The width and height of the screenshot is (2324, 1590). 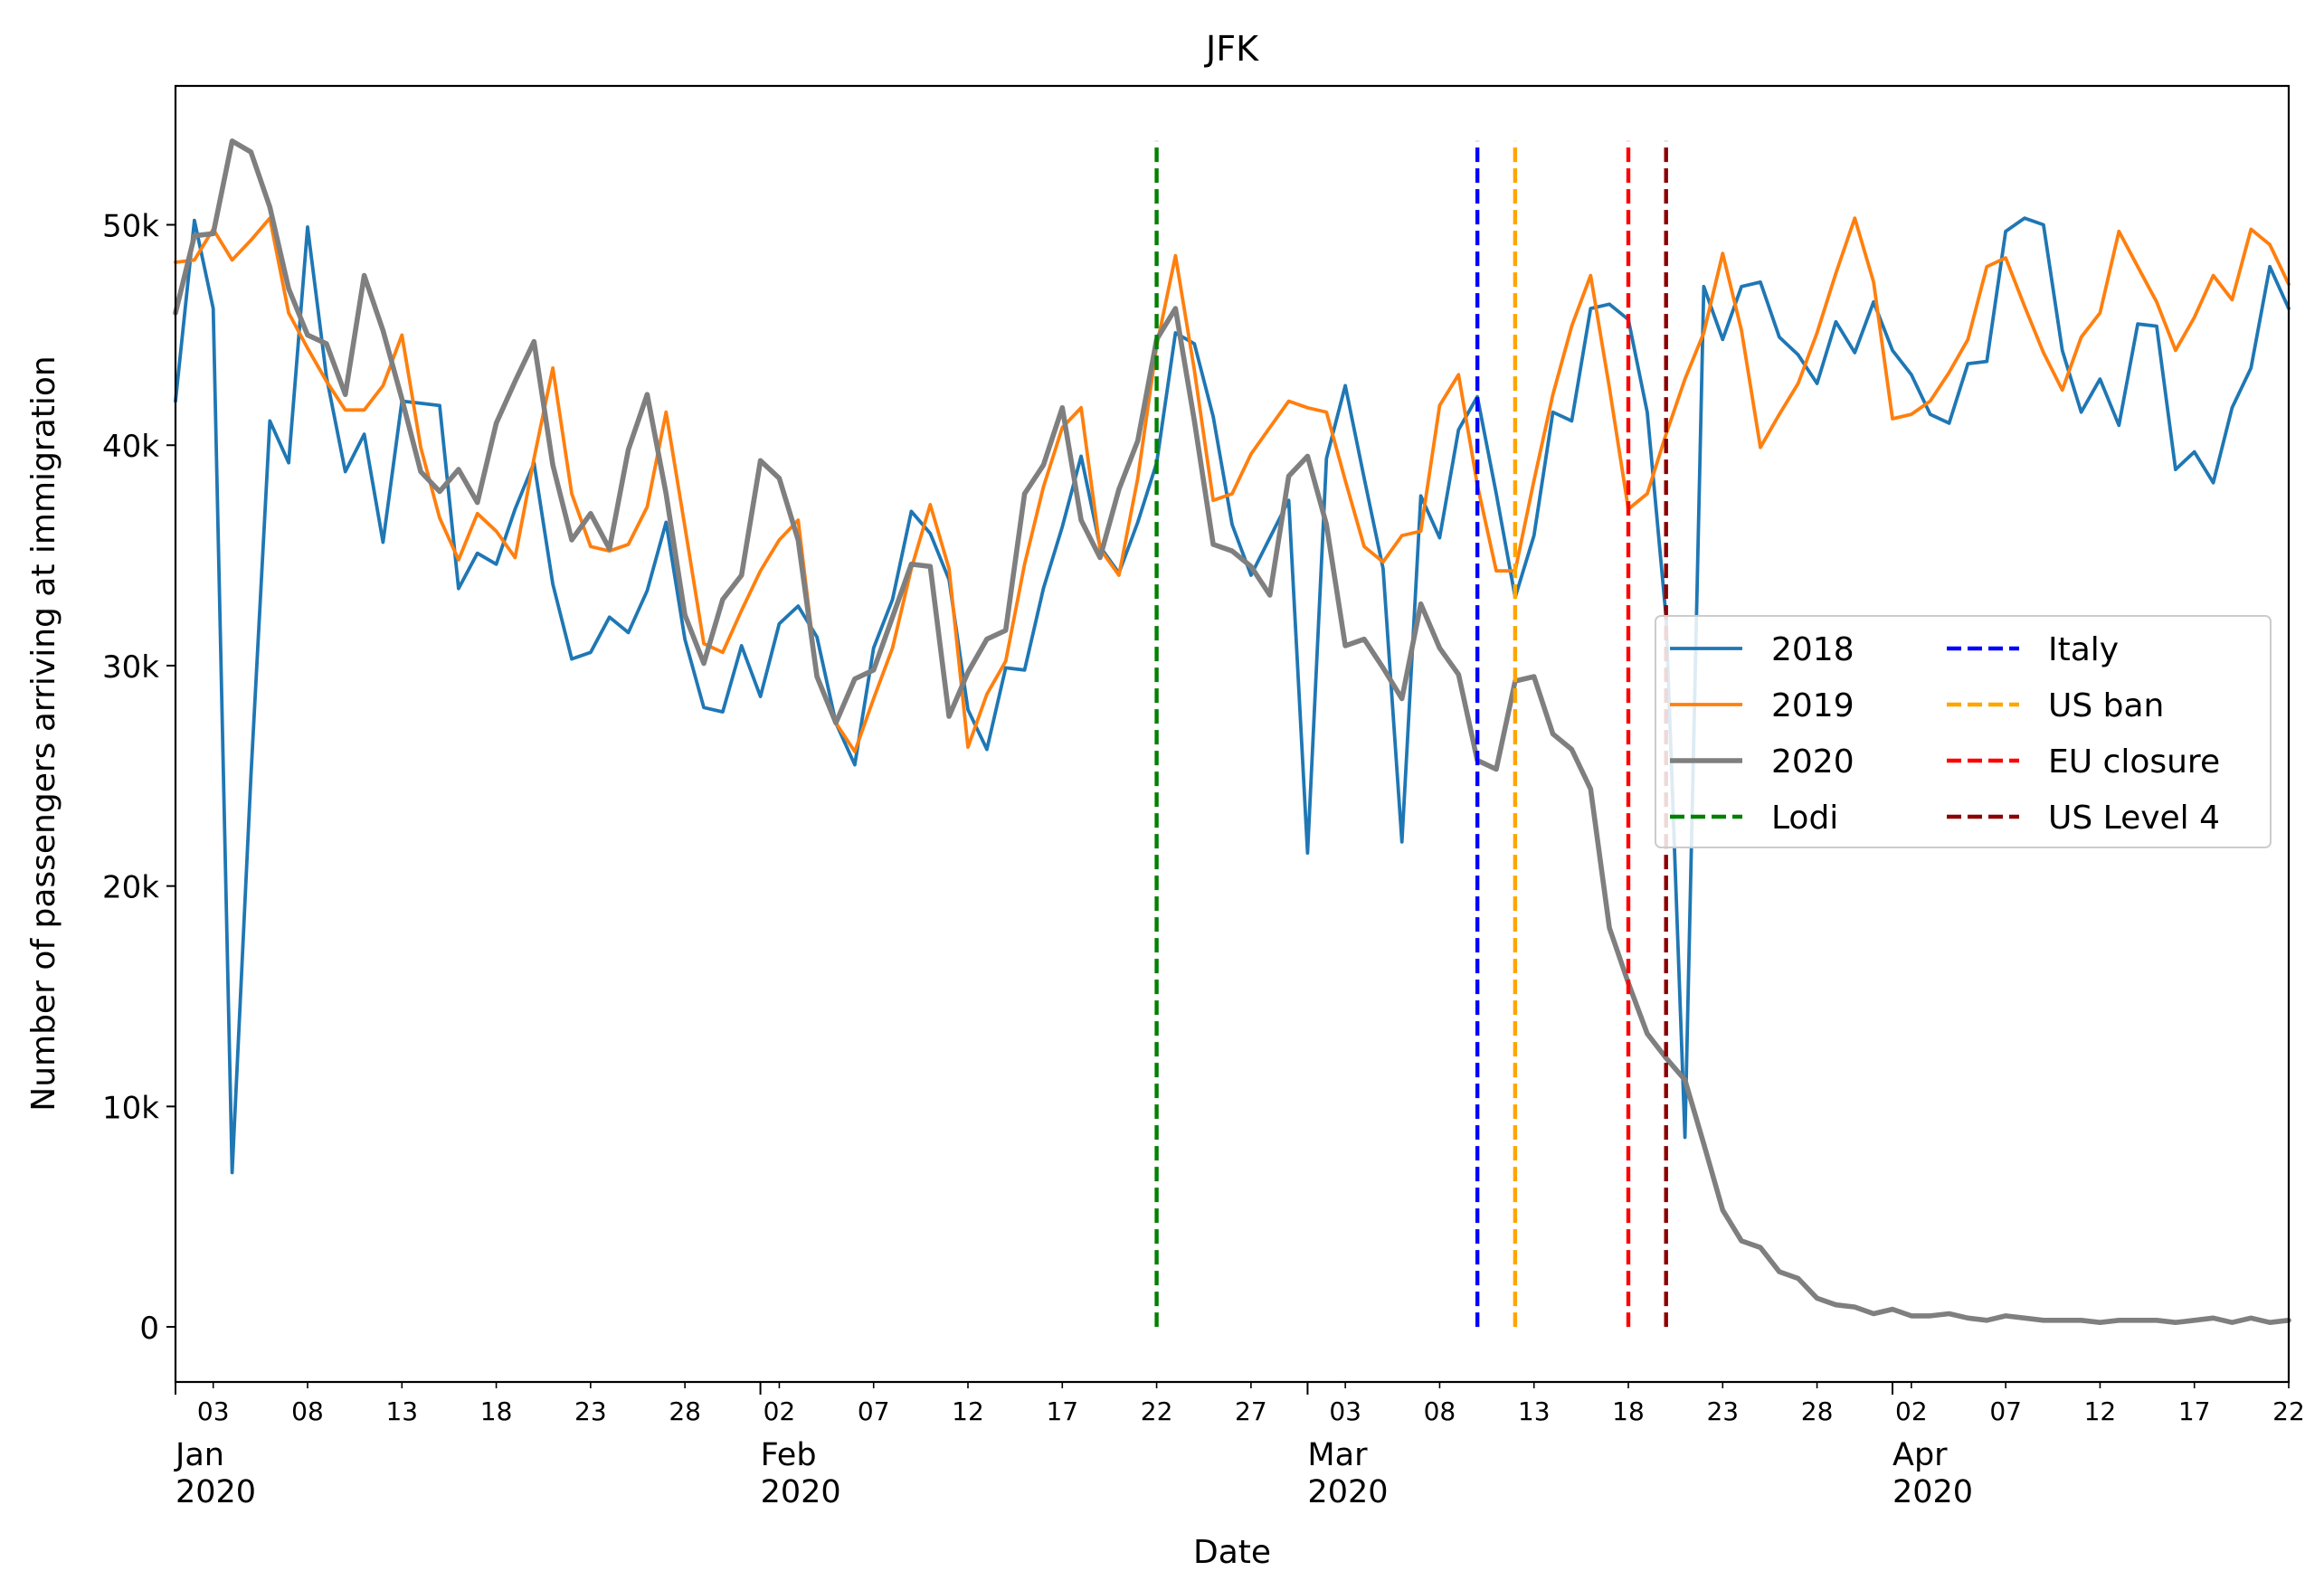 I want to click on x-month-label: Mar, so click(x=1337, y=1455).